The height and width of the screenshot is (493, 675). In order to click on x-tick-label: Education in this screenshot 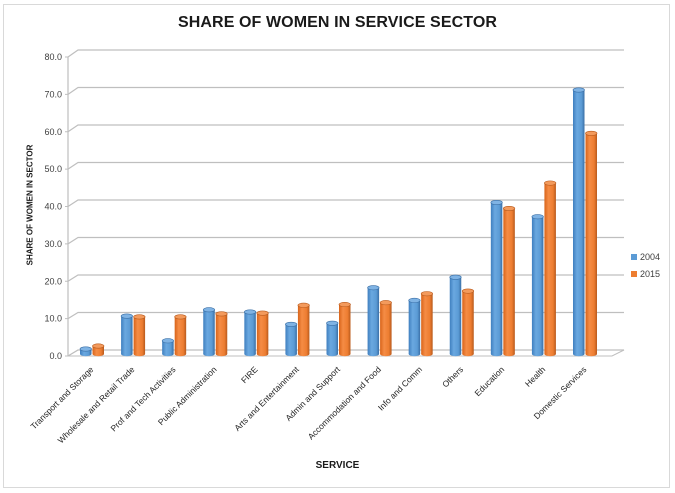, I will do `click(489, 381)`.